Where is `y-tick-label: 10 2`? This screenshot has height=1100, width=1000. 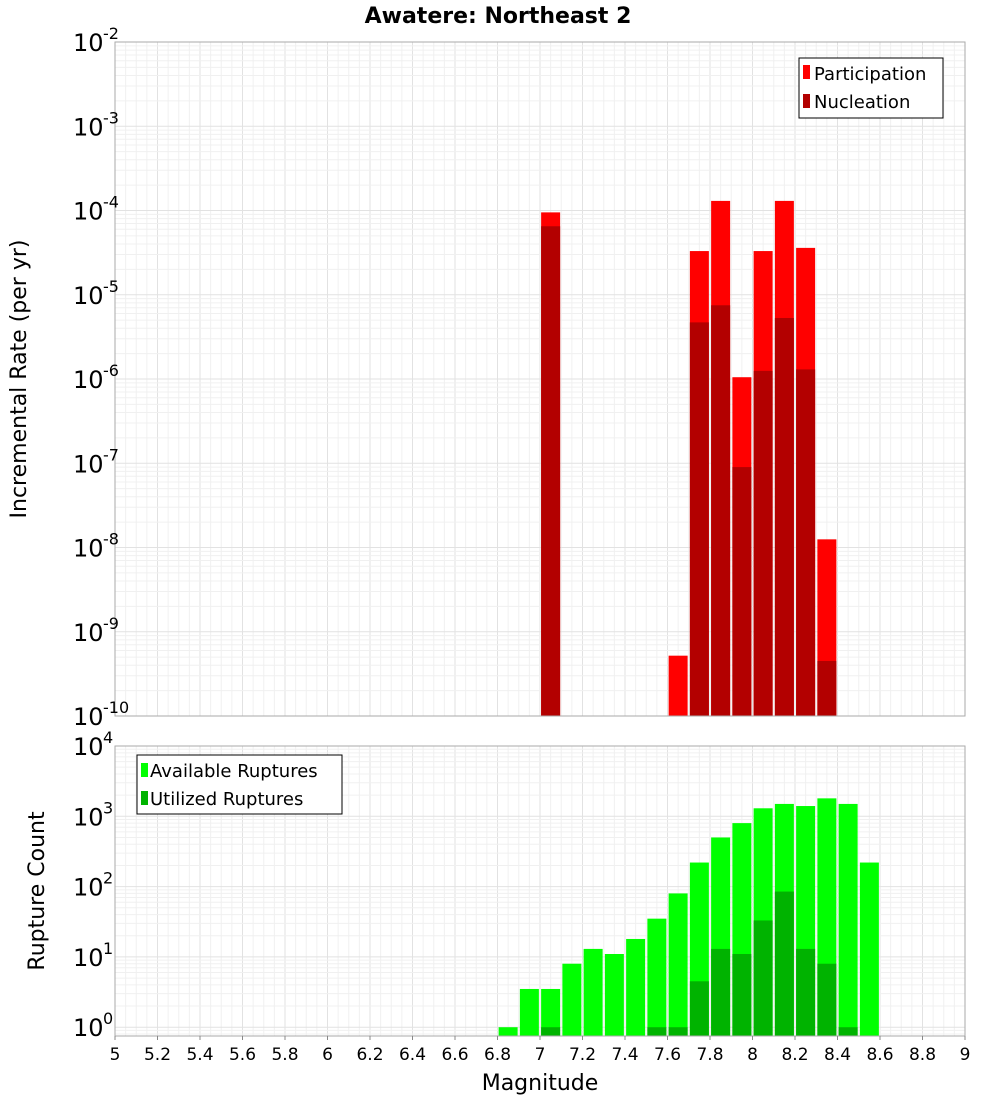 y-tick-label: 10 2 is located at coordinates (93, 885).